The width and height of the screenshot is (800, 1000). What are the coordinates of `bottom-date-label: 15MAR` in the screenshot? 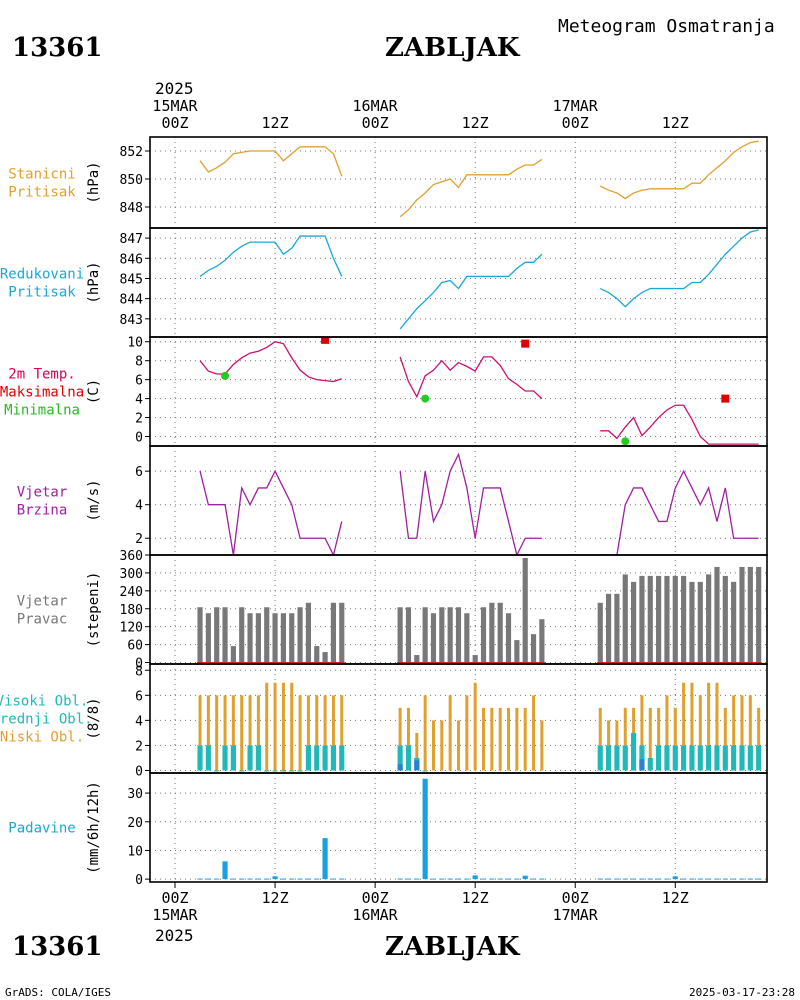 It's located at (175, 915).